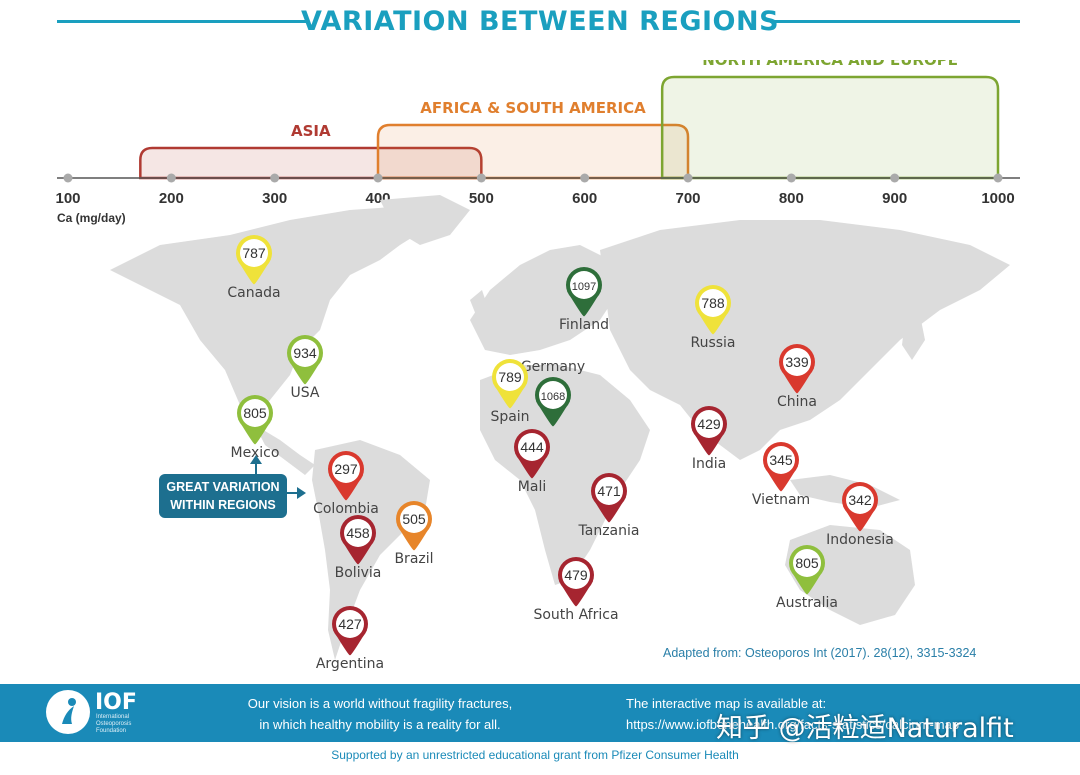 The width and height of the screenshot is (1080, 775). I want to click on iof-logo-icon, so click(68, 712).